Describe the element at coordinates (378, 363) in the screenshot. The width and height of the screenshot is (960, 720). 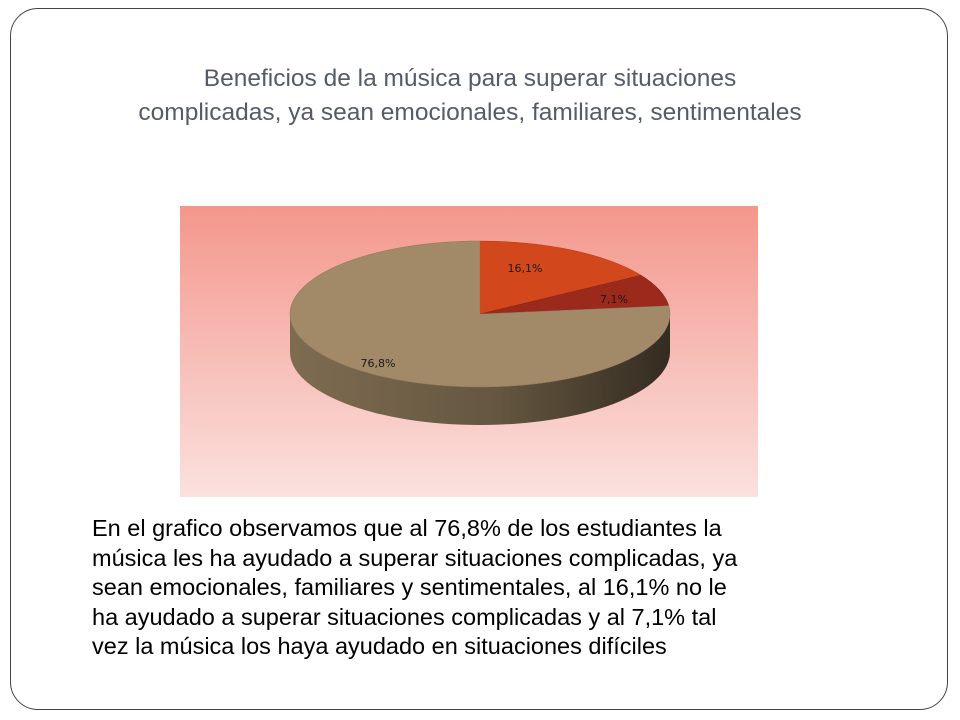
I see `pie-slice-label-3: 76,8%` at that location.